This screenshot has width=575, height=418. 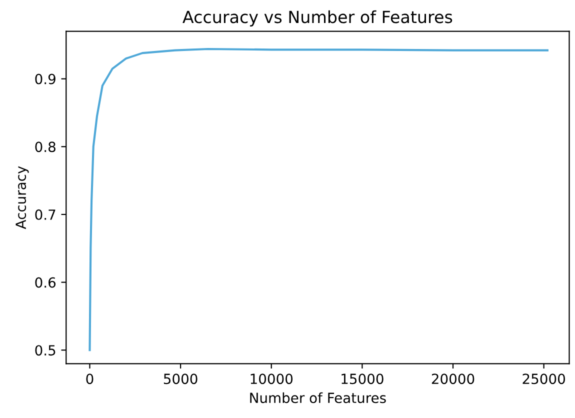 What do you see at coordinates (271, 379) in the screenshot?
I see `x-tick-label: 10000` at bounding box center [271, 379].